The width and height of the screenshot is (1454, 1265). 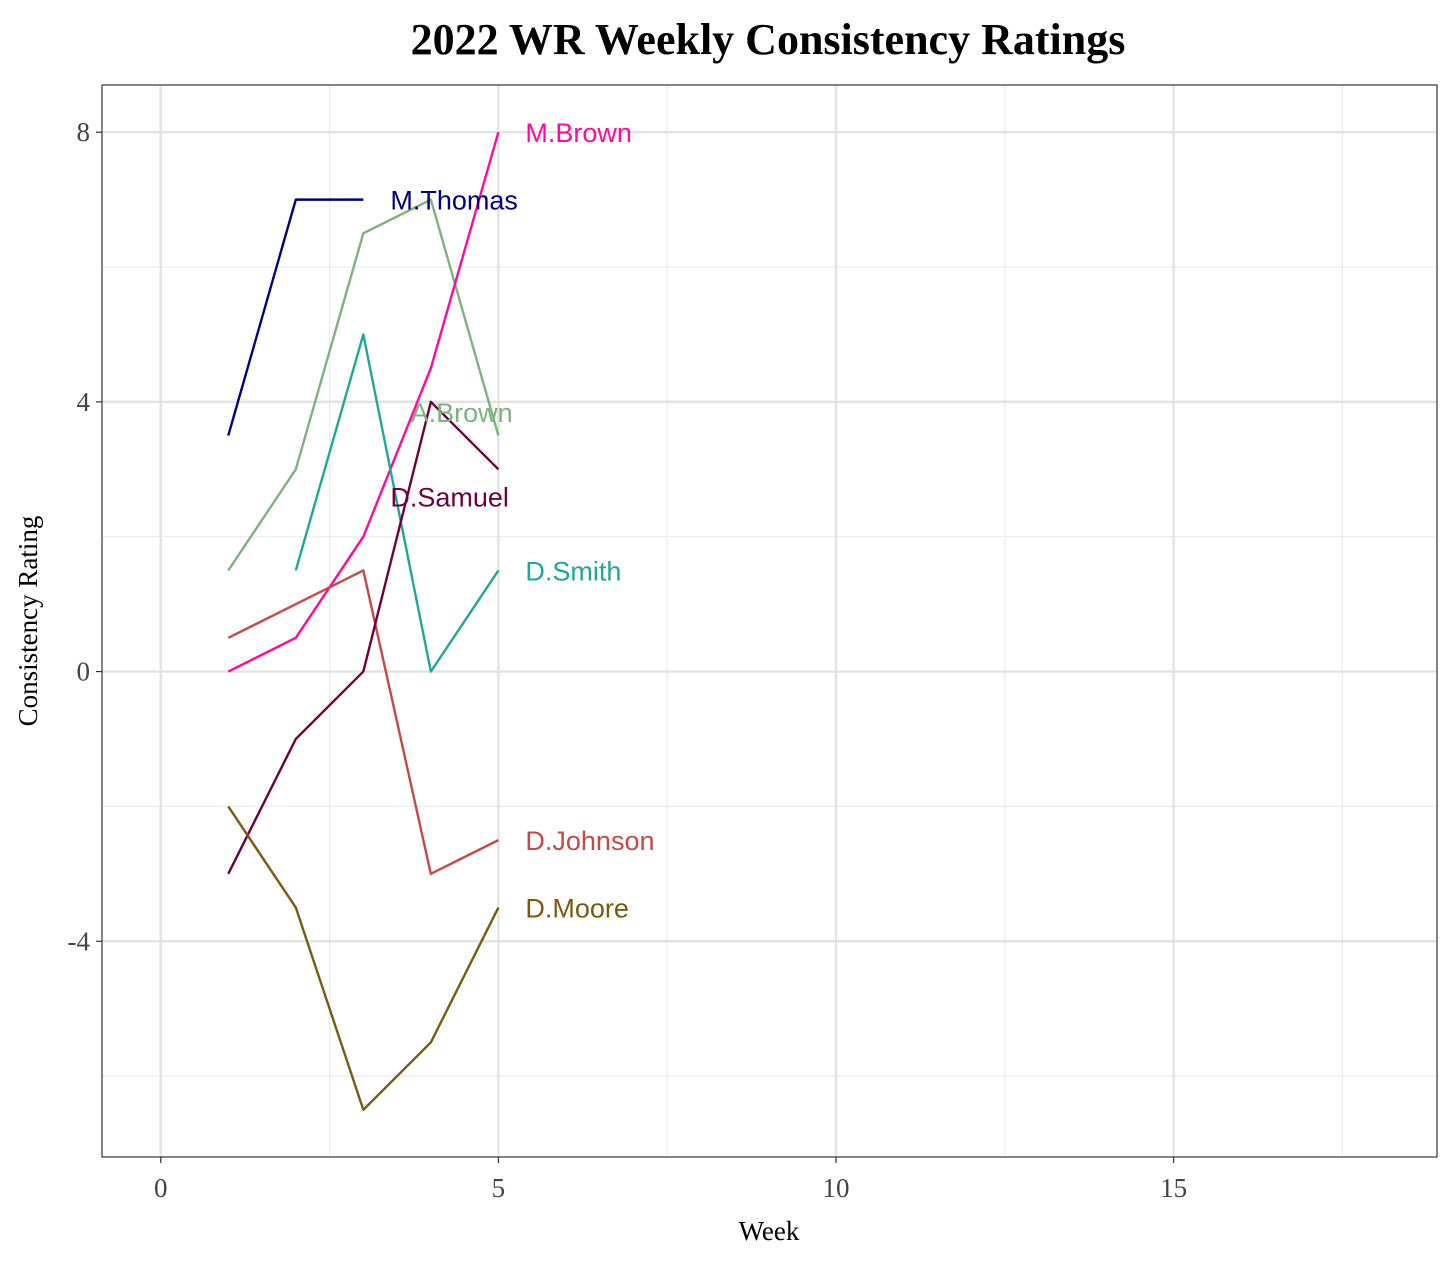 What do you see at coordinates (577, 909) in the screenshot?
I see `series-label-d-moore: D.Moore` at bounding box center [577, 909].